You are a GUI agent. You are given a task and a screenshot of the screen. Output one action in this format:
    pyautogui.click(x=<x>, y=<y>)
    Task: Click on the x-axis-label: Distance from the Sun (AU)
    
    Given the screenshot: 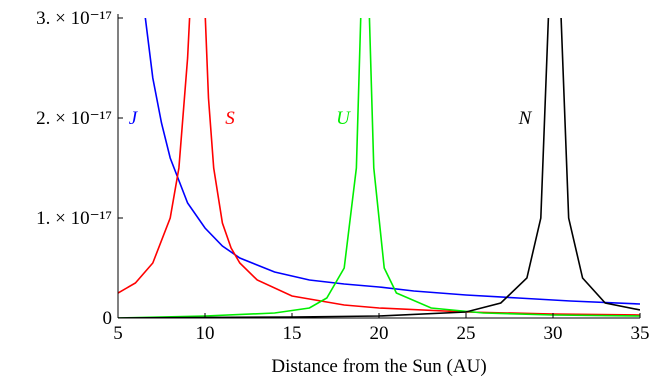 What is the action you would take?
    pyautogui.click(x=378, y=366)
    